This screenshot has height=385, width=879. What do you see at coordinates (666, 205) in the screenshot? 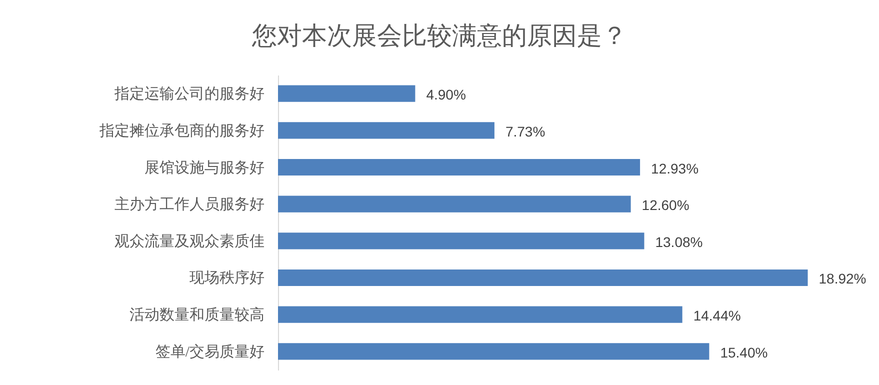
I see `data-label: 12.60%` at bounding box center [666, 205].